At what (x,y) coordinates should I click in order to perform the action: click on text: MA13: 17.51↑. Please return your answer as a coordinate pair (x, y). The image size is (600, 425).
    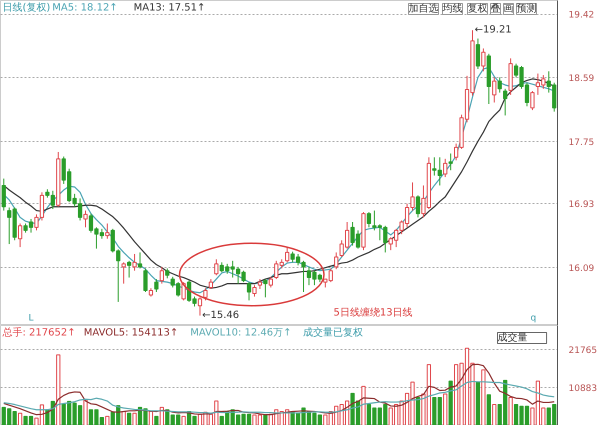
    Looking at the image, I should click on (170, 8).